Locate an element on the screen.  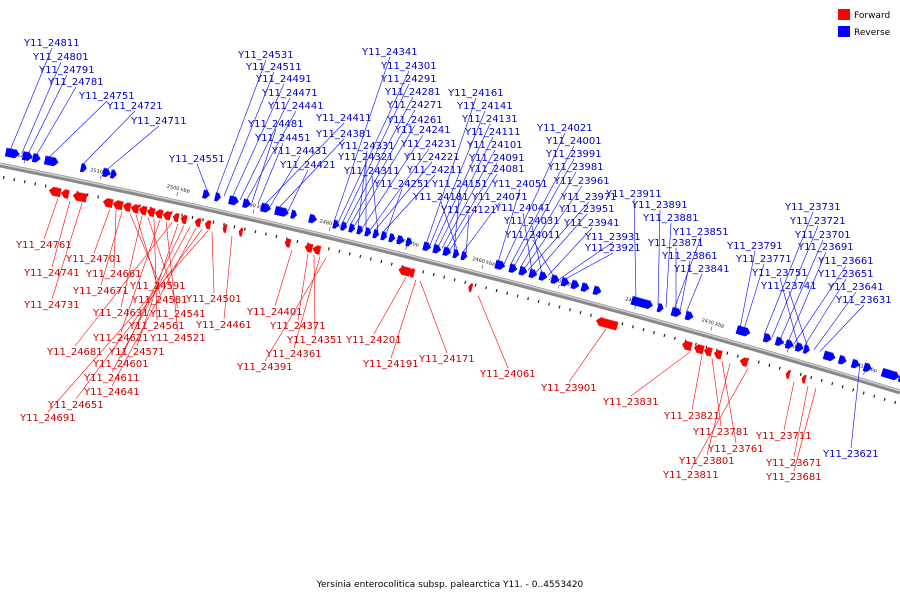
forward-gene-label: Y11_24601 is located at coordinates (120, 364).